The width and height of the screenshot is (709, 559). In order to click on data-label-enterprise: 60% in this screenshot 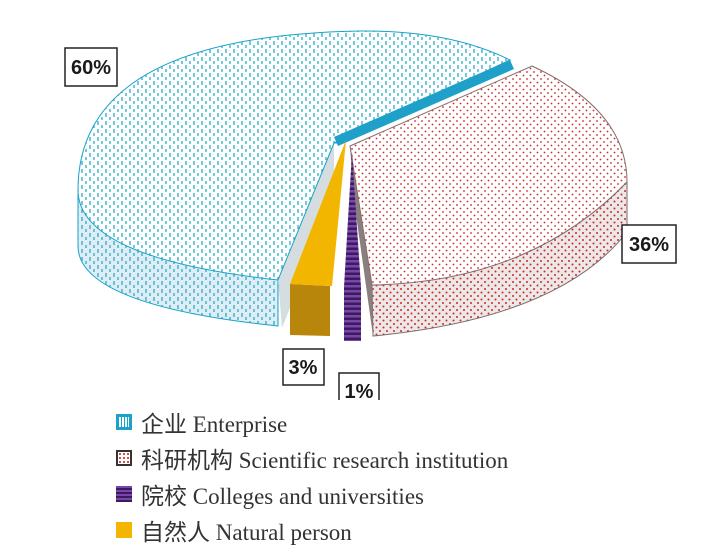, I will do `click(91, 67)`.